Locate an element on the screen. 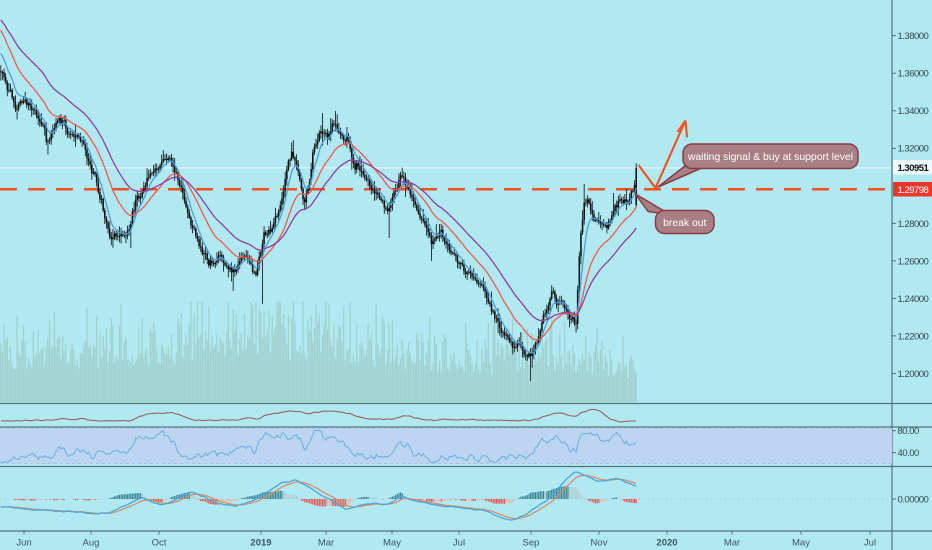  svg-text: 1.32000 is located at coordinates (913, 149).